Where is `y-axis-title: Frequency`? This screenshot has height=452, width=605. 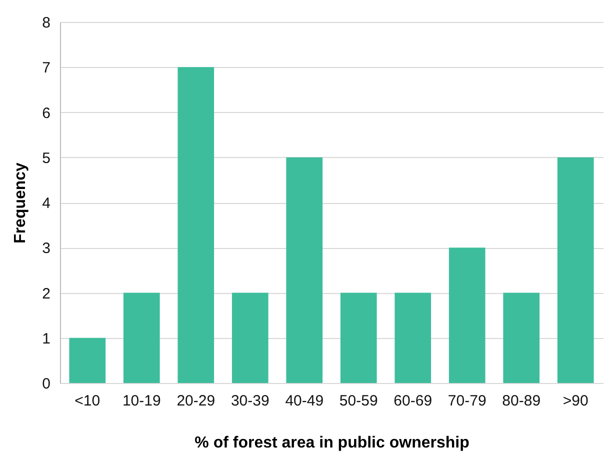 y-axis-title: Frequency is located at coordinates (21, 203).